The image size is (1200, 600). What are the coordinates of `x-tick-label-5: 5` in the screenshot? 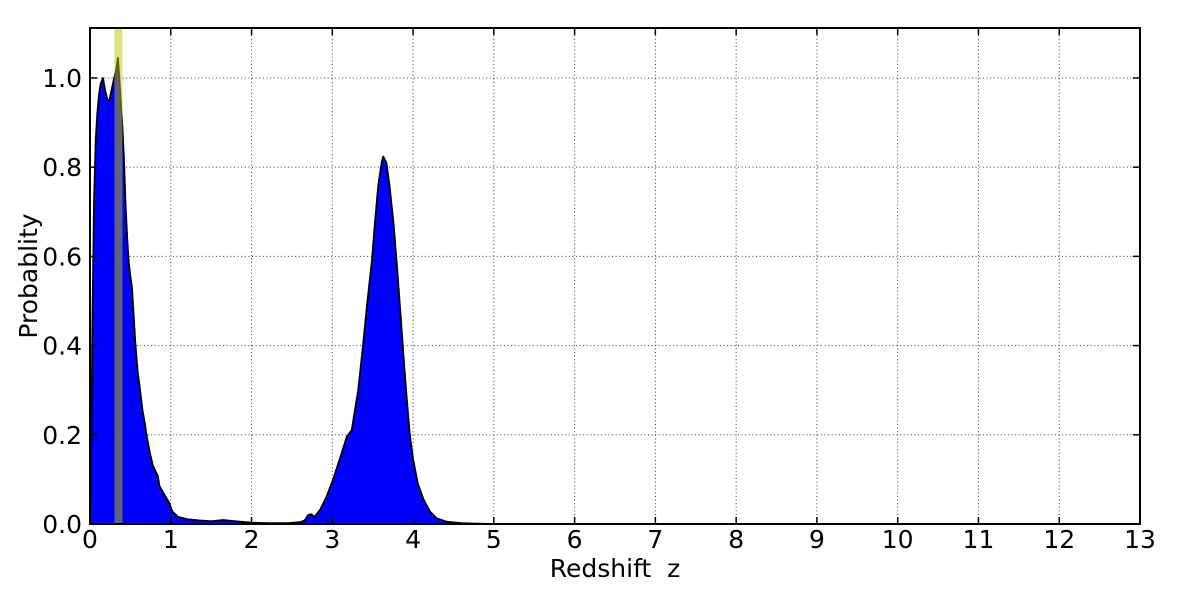 It's located at (494, 539).